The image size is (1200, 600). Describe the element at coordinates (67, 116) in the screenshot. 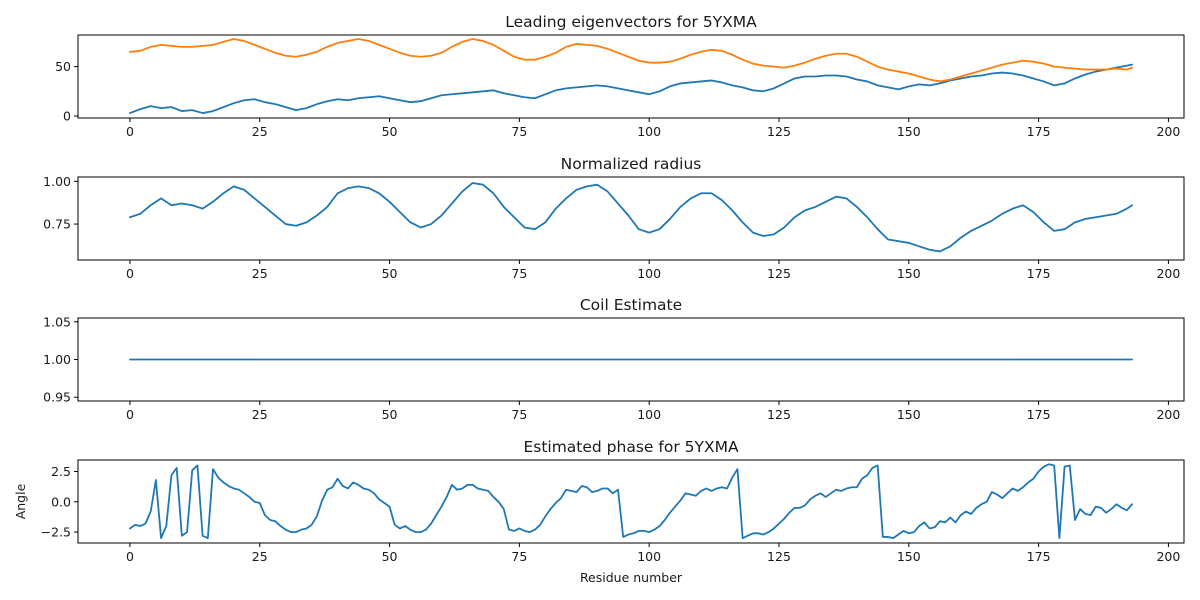

I see `y-tick-label: 0` at that location.